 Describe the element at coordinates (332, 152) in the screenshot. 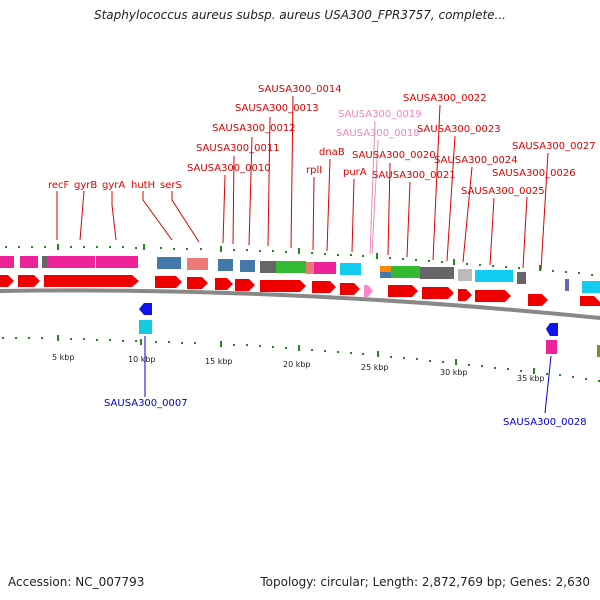

I see `label-dnaB: dnaB` at that location.